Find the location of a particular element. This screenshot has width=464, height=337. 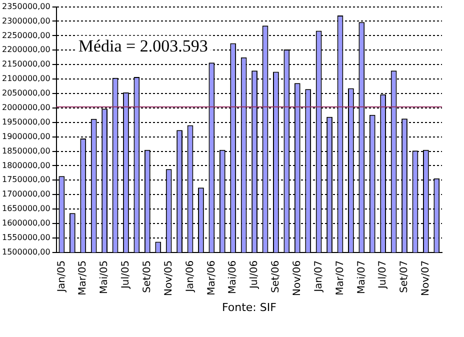

y-tick-label: 1700000,00 is located at coordinates (26, 194).